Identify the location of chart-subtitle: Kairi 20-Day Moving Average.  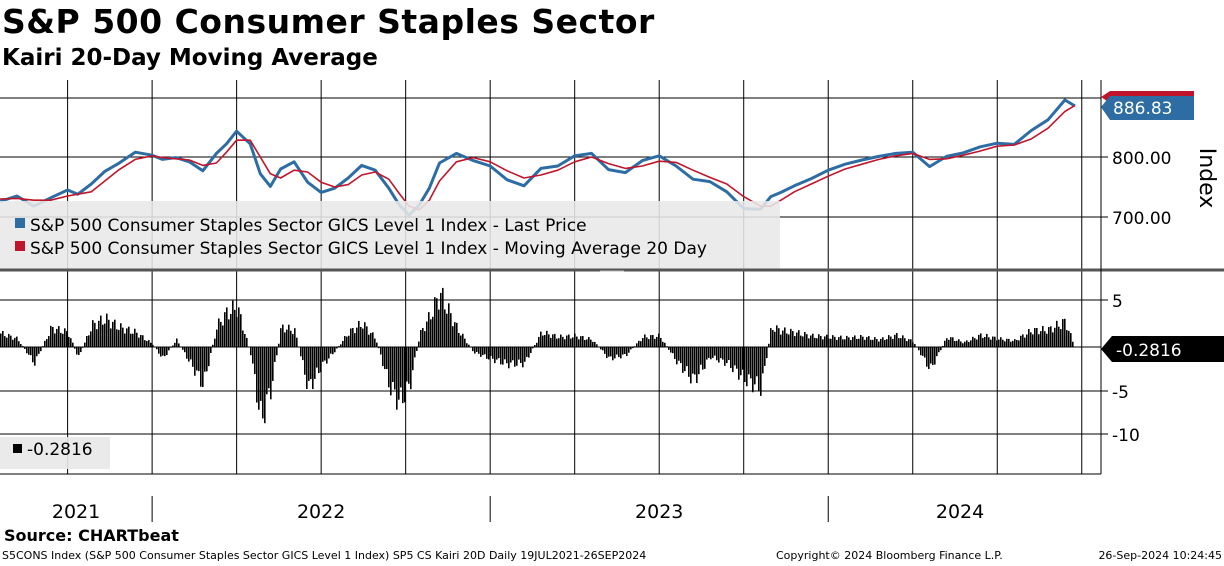
(190, 58).